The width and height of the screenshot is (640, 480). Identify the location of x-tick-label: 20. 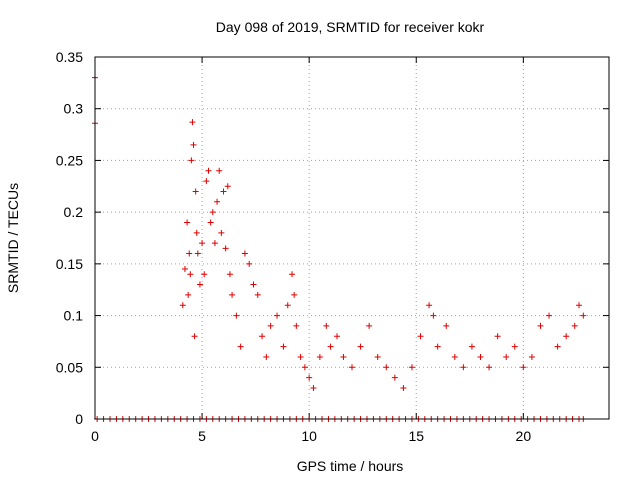
(524, 436).